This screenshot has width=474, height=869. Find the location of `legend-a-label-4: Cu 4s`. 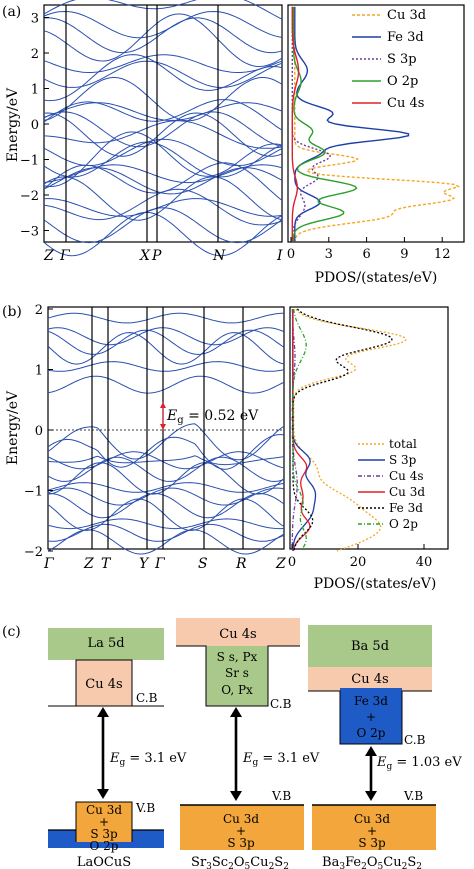

legend-a-label-4: Cu 4s is located at coordinates (405, 103).